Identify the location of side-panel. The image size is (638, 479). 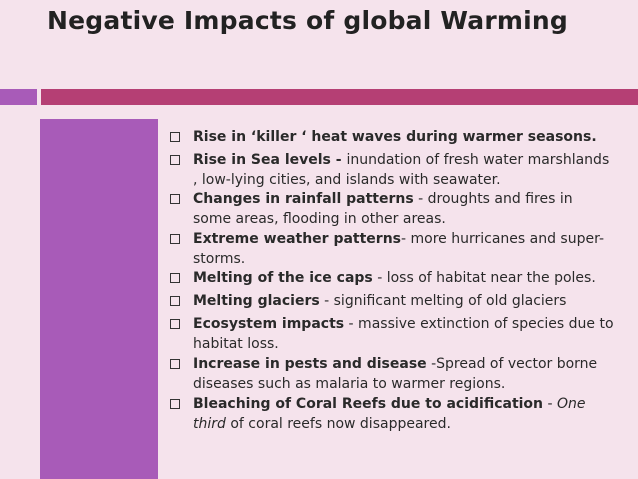
(99, 299).